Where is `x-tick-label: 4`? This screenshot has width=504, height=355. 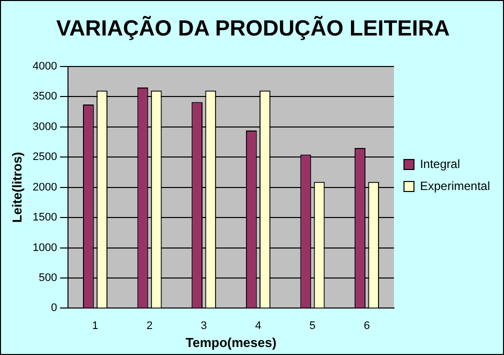
x-tick-label: 4 is located at coordinates (258, 326).